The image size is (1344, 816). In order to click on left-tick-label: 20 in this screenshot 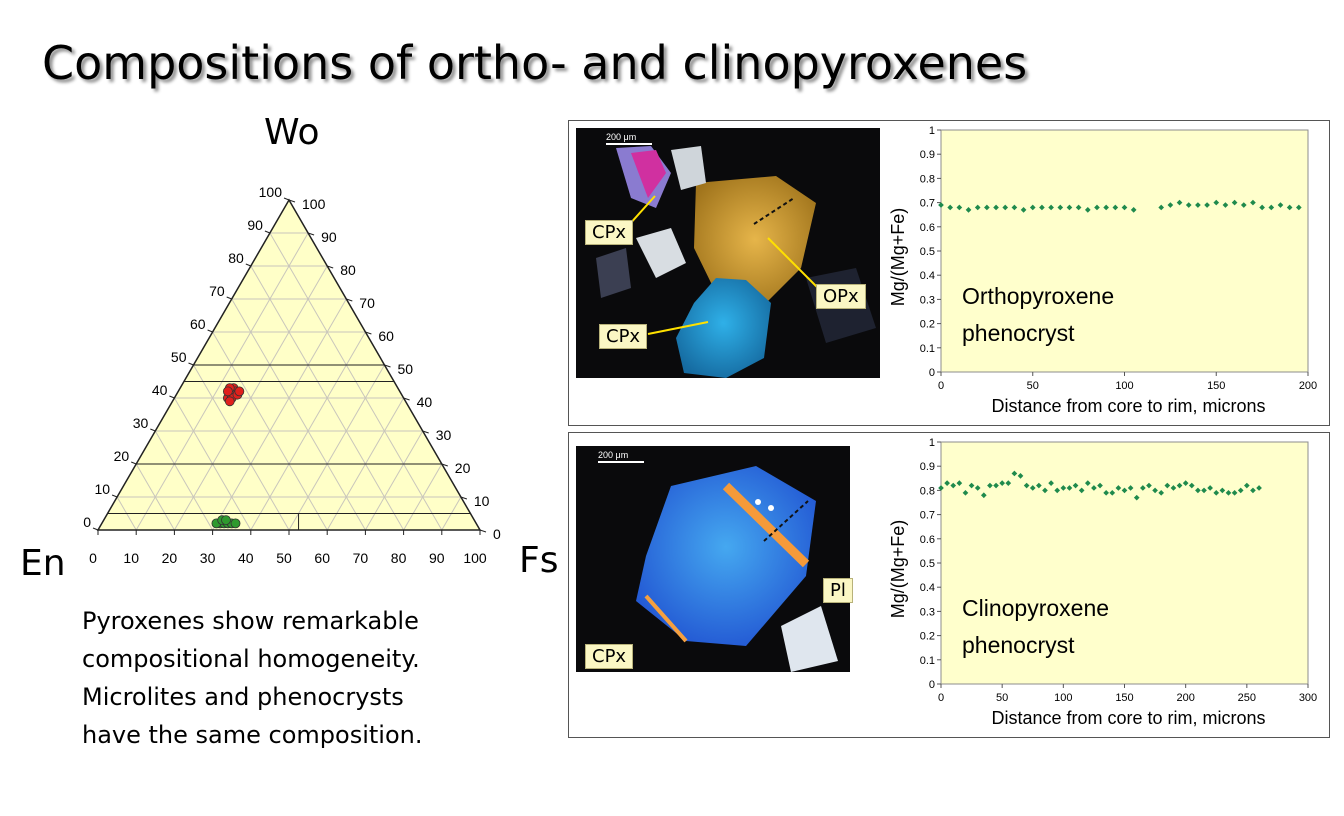, I will do `click(122, 456)`.